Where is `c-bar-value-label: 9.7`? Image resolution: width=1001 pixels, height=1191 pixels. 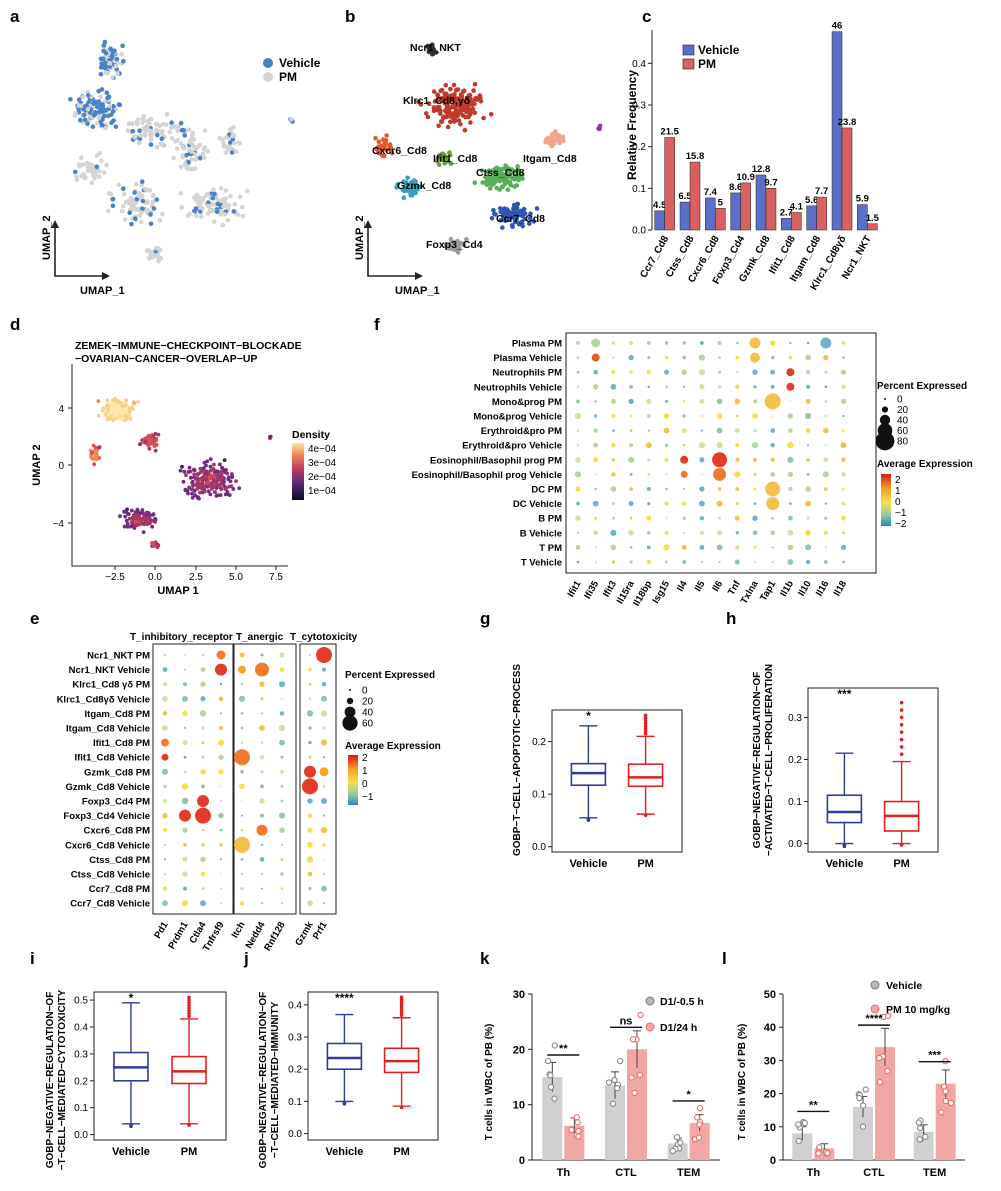 c-bar-value-label: 9.7 is located at coordinates (770, 182).